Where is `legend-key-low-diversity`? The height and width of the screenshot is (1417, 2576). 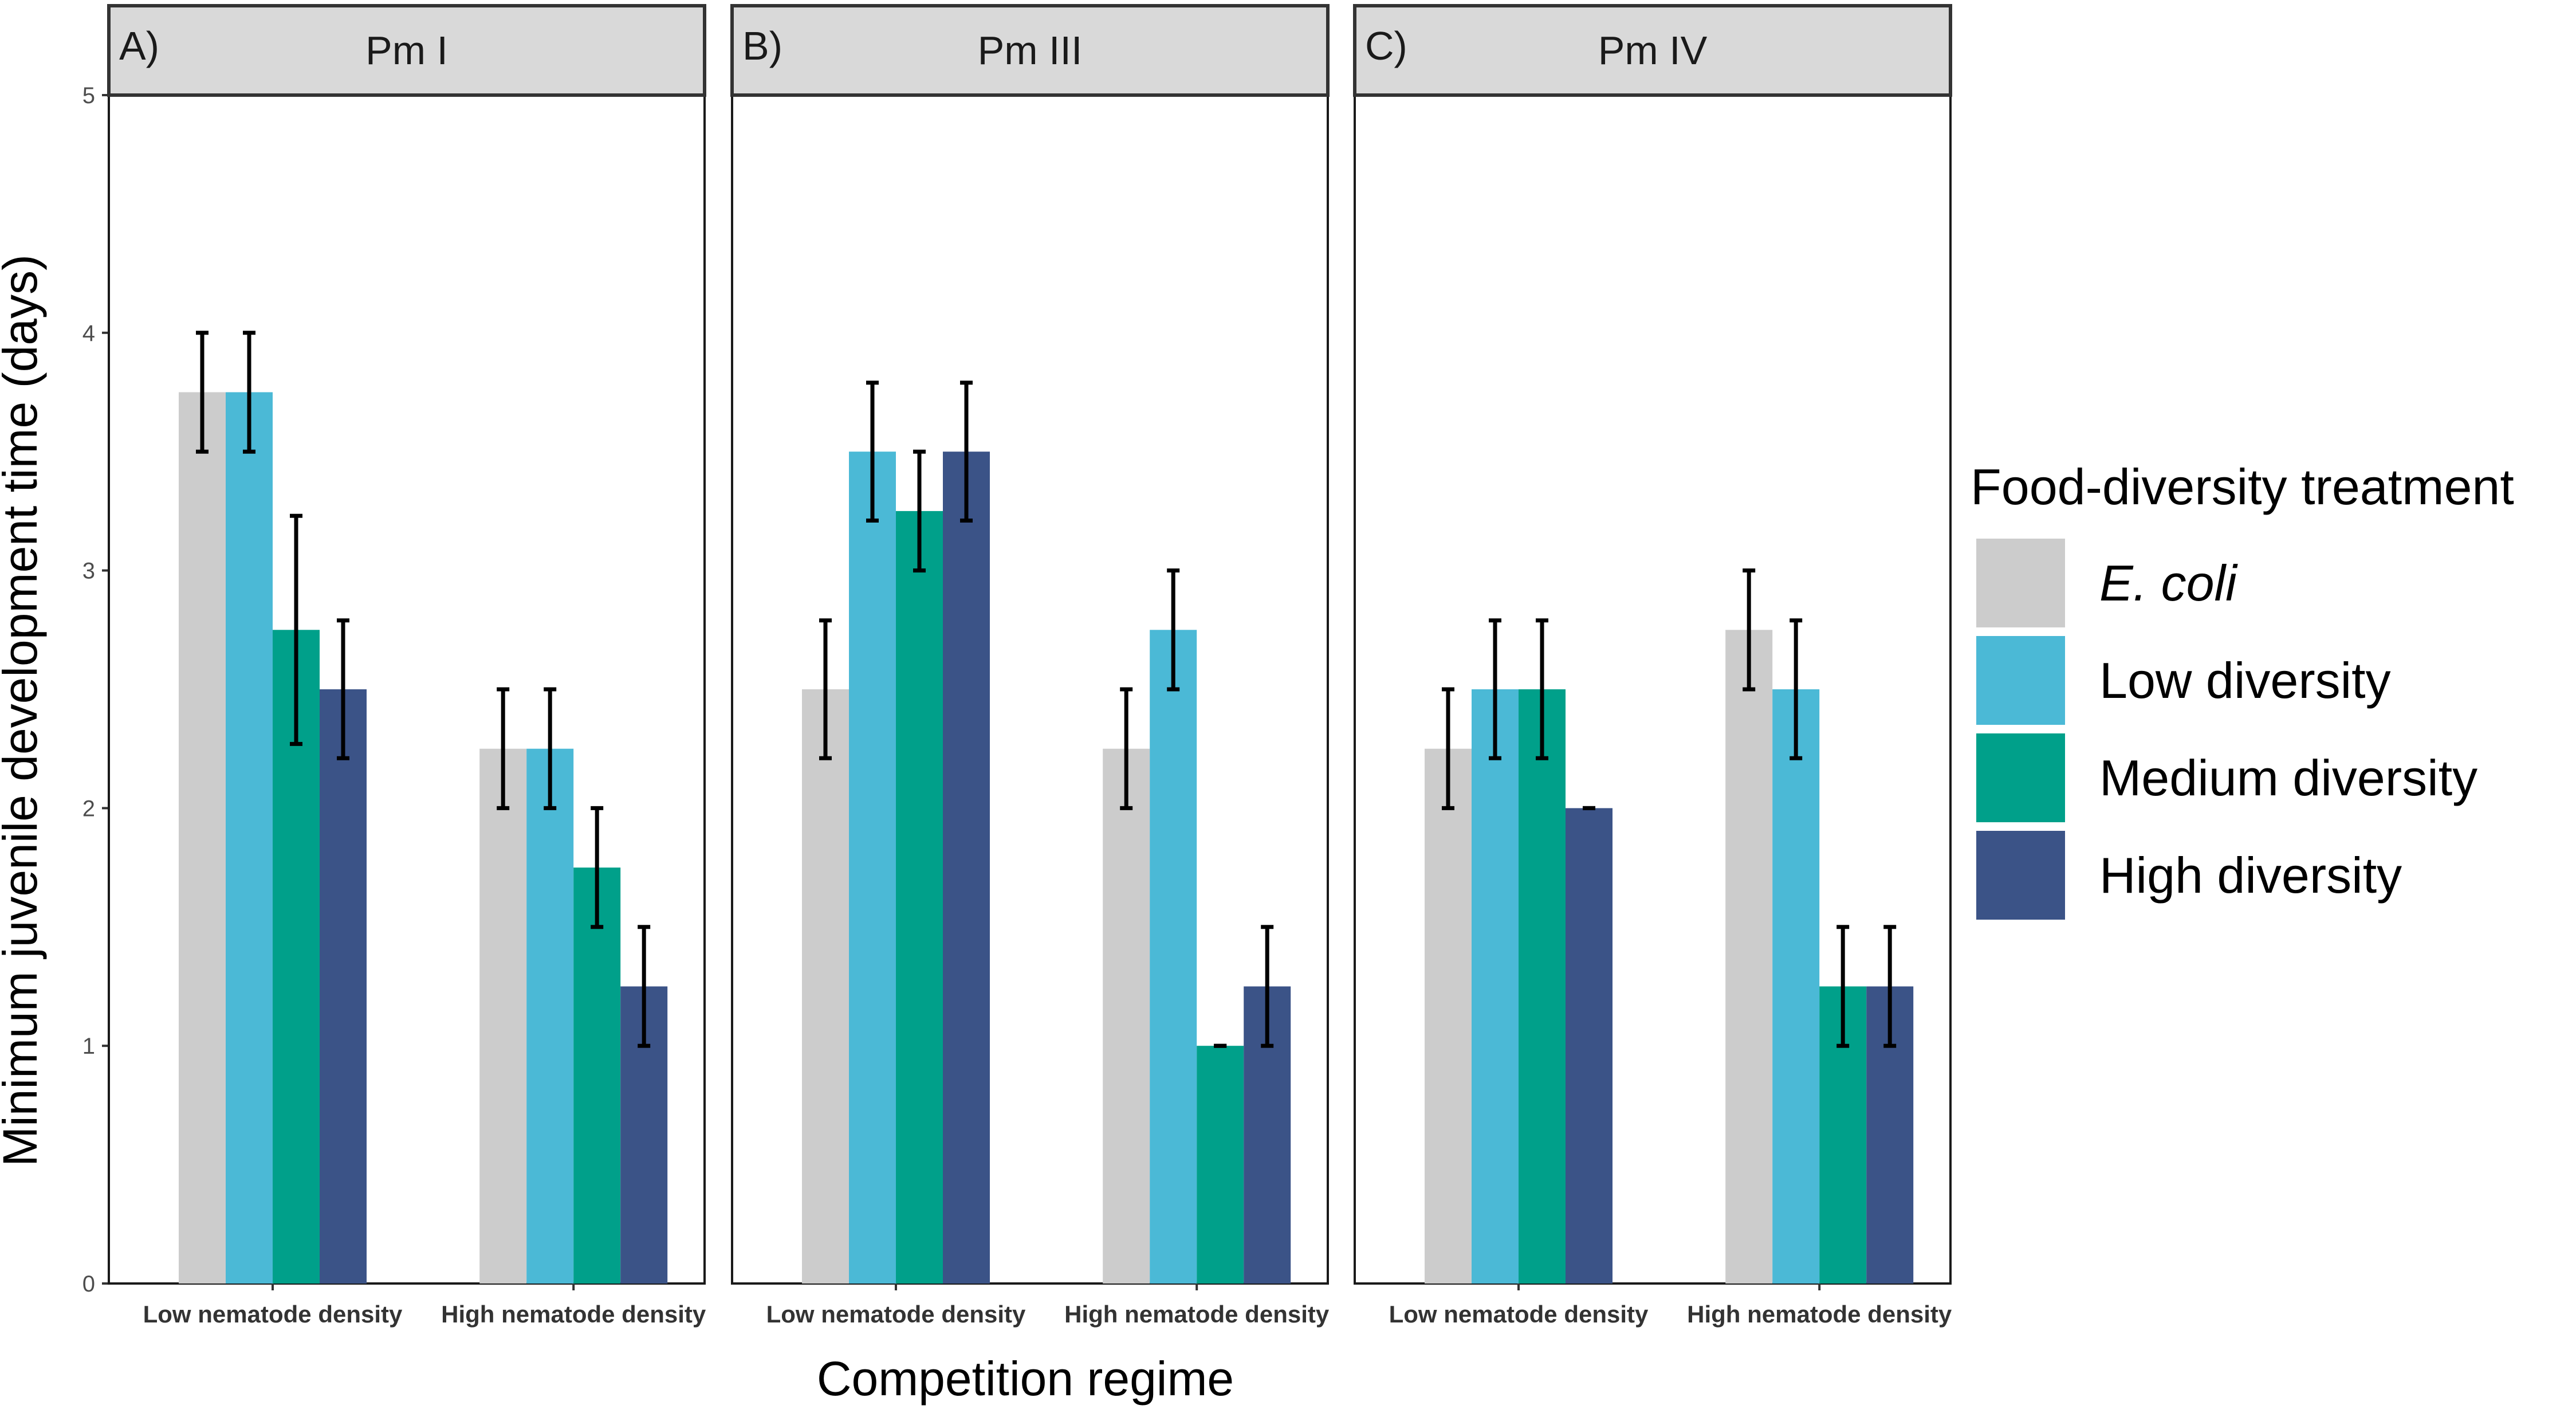 legend-key-low-diversity is located at coordinates (2020, 681).